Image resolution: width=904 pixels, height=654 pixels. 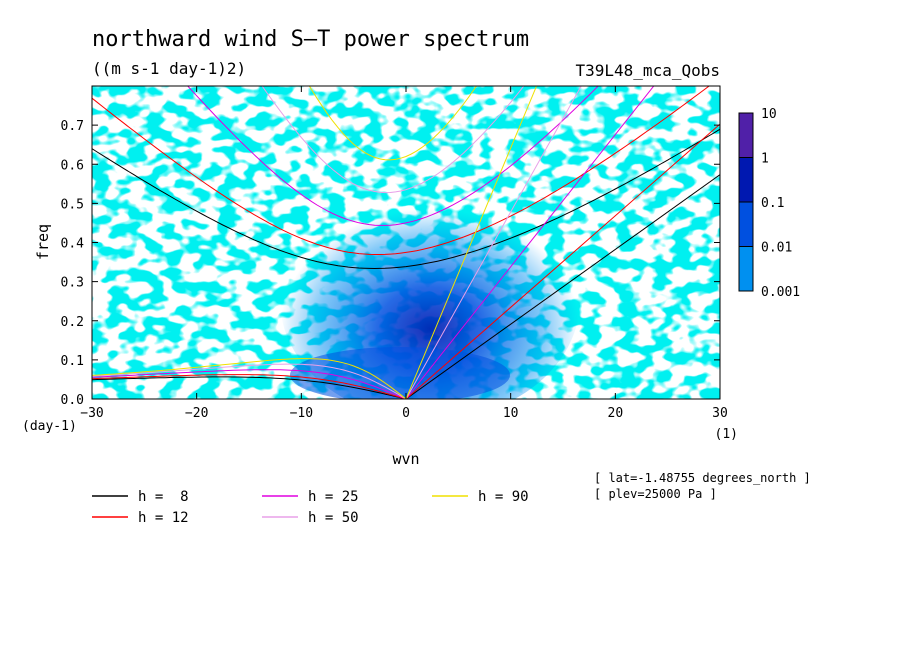 What do you see at coordinates (91, 413) in the screenshot?
I see `x-tick-label: −30` at bounding box center [91, 413].